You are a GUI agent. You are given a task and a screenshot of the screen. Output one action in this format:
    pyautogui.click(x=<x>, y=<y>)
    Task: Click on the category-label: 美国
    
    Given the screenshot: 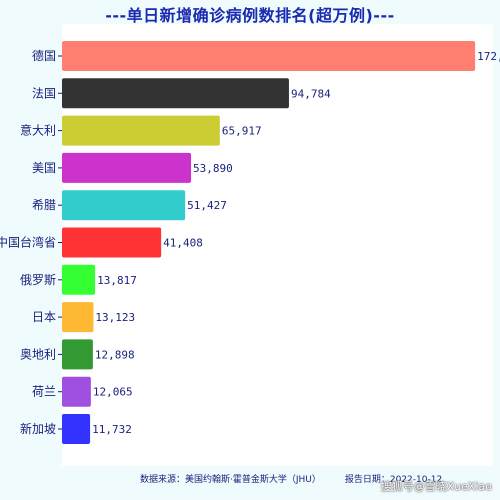 What is the action you would take?
    pyautogui.click(x=44, y=168)
    